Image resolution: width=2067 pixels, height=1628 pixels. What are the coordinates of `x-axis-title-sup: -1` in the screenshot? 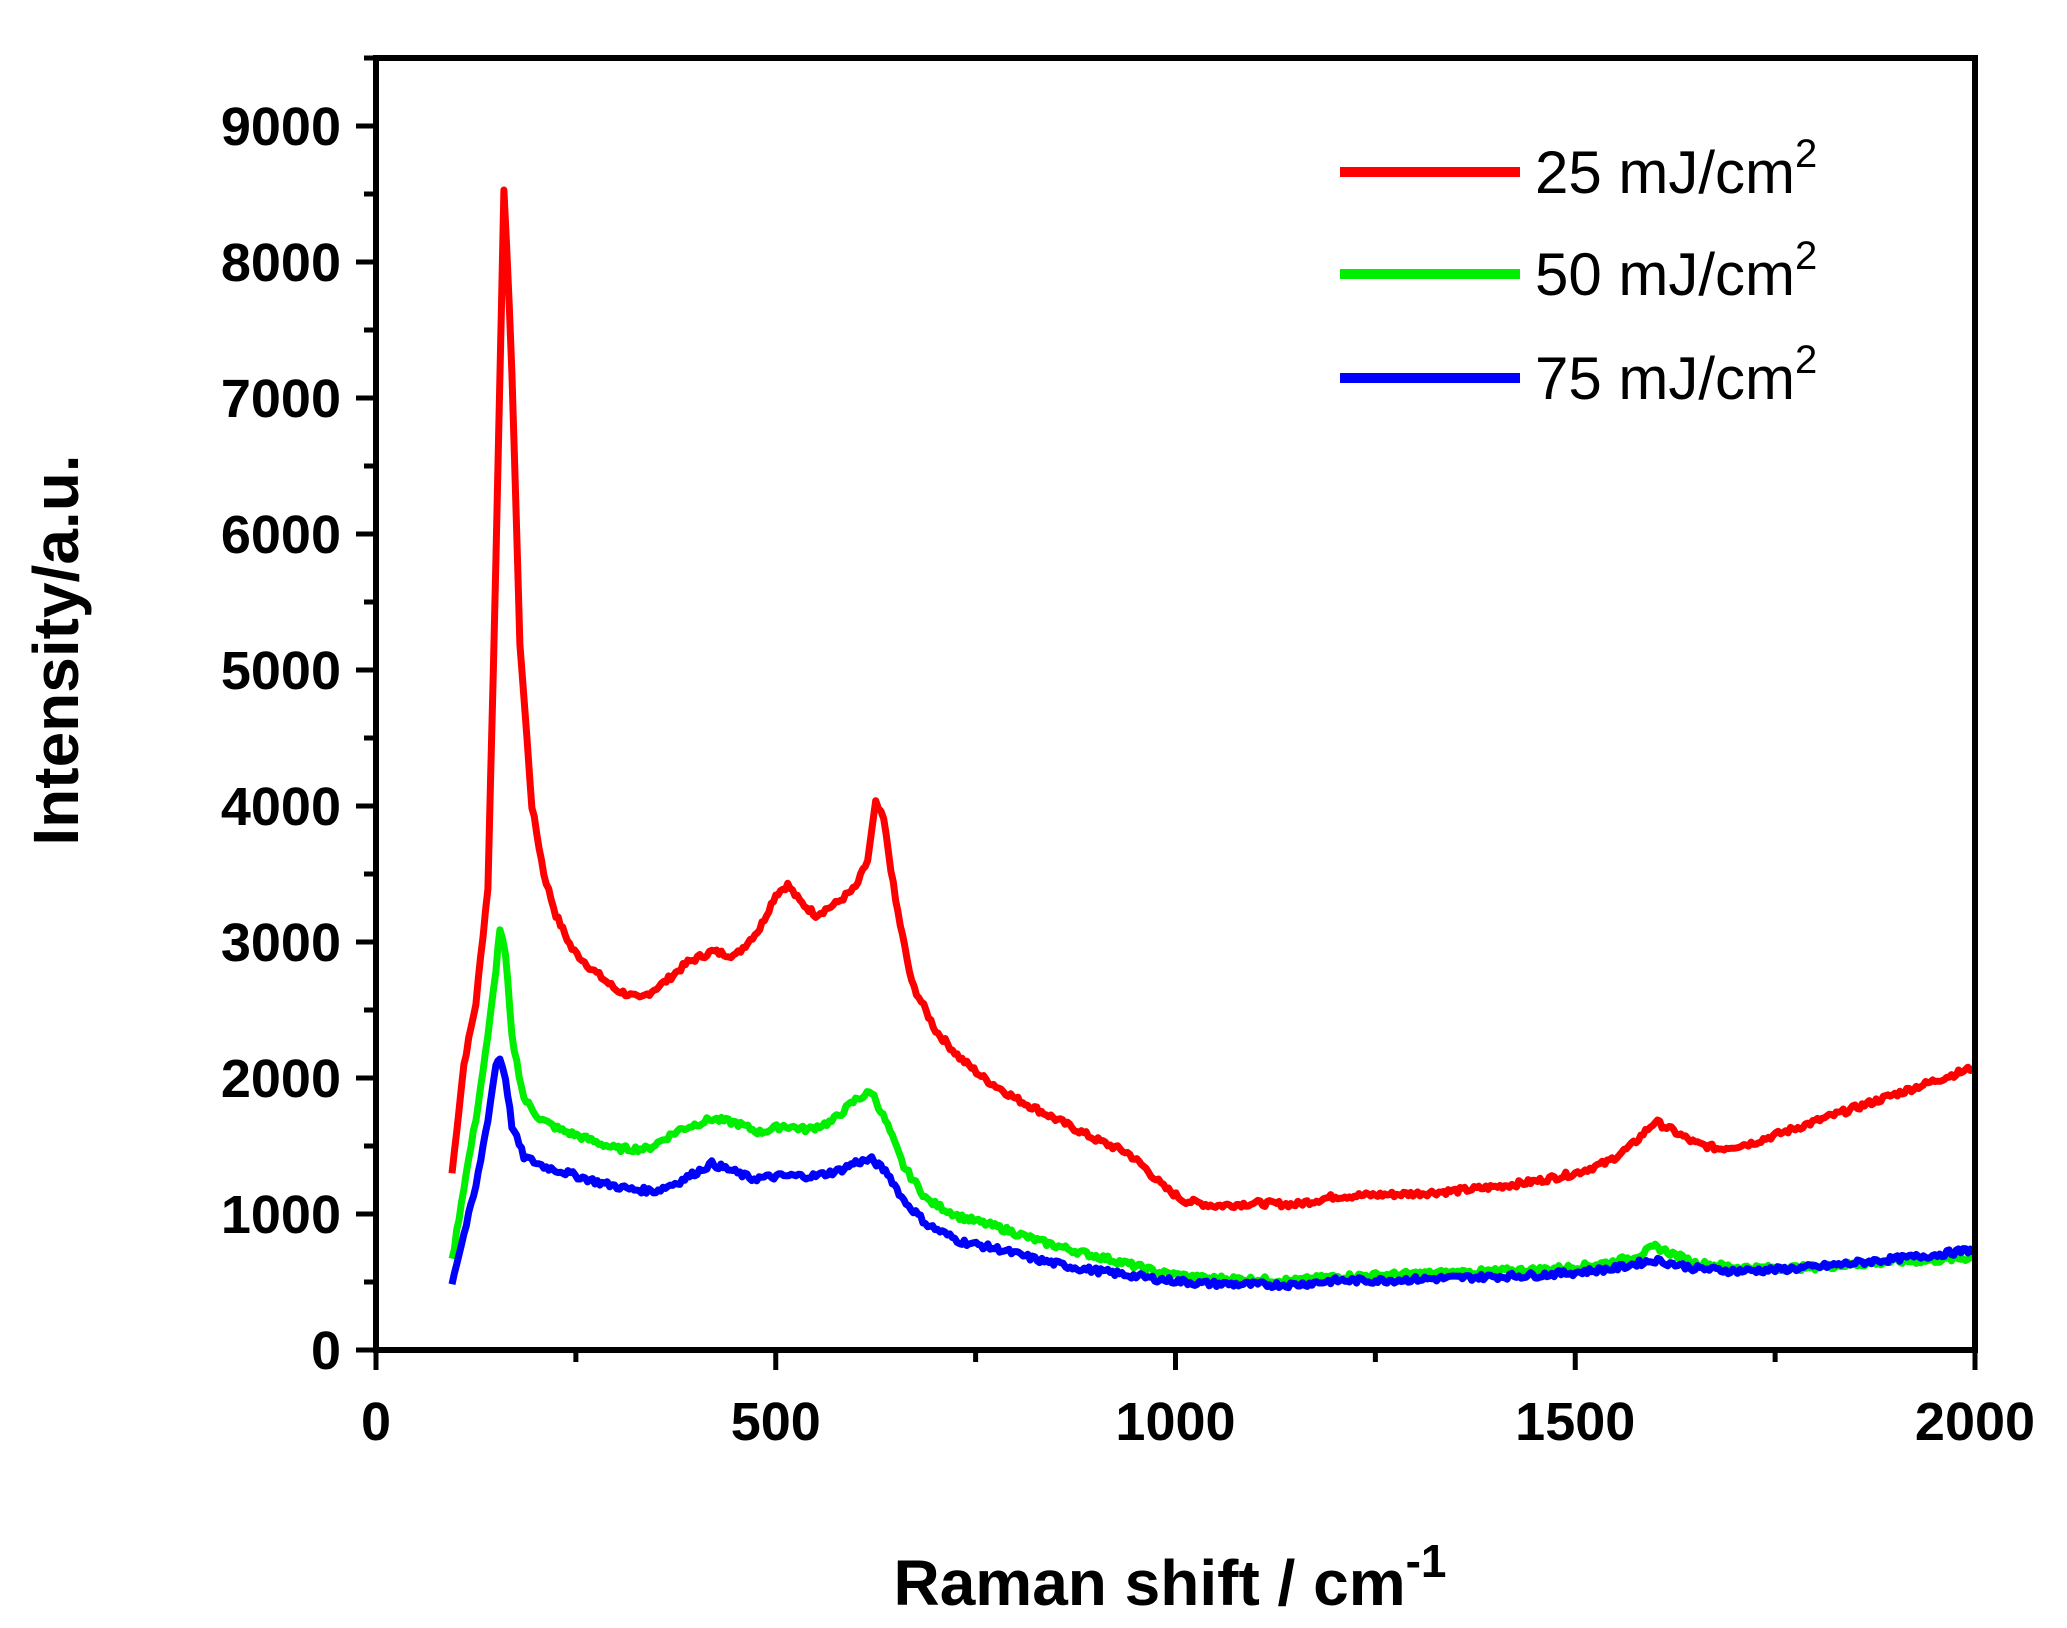 It's located at (1426, 1561).